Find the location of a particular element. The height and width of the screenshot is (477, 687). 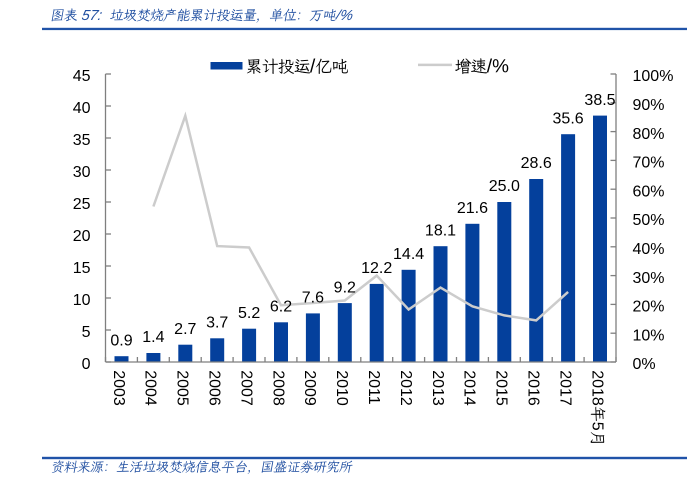

svg-text: 3.7 is located at coordinates (217, 323).